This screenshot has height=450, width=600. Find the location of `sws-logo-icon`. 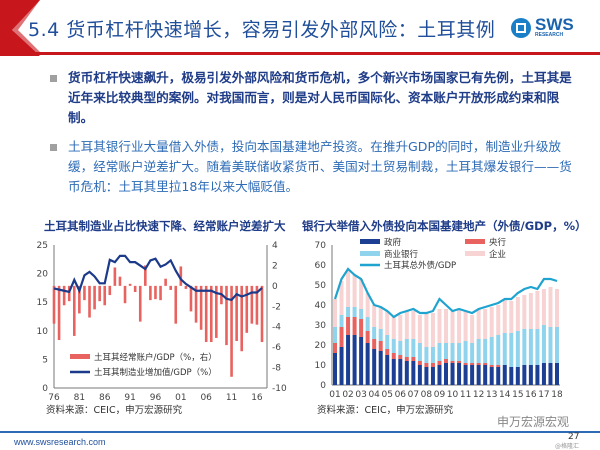

sws-logo-icon is located at coordinates (521, 28).